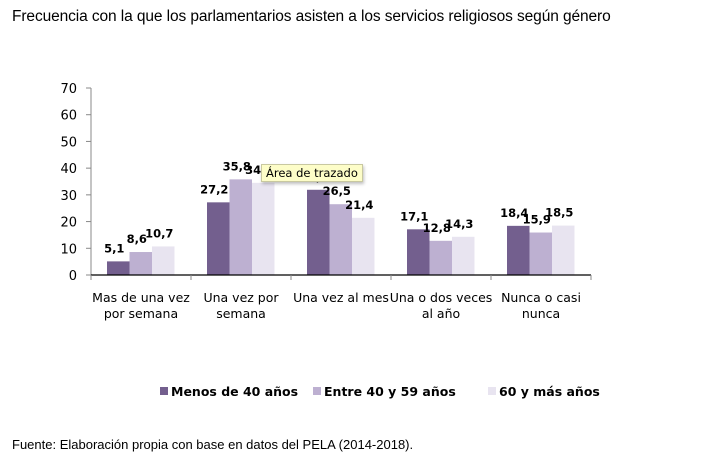 The image size is (701, 473). Describe the element at coordinates (234, 391) in the screenshot. I see `legend-label-1: Menos de 40 años` at that location.